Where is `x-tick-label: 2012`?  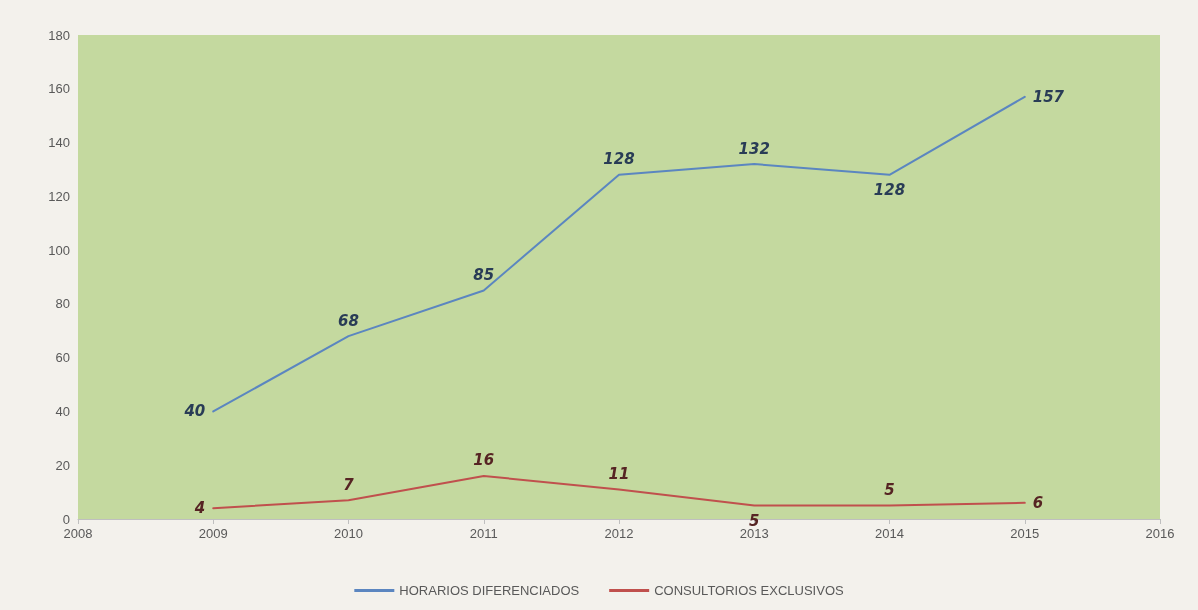 x-tick-label: 2012 is located at coordinates (619, 533).